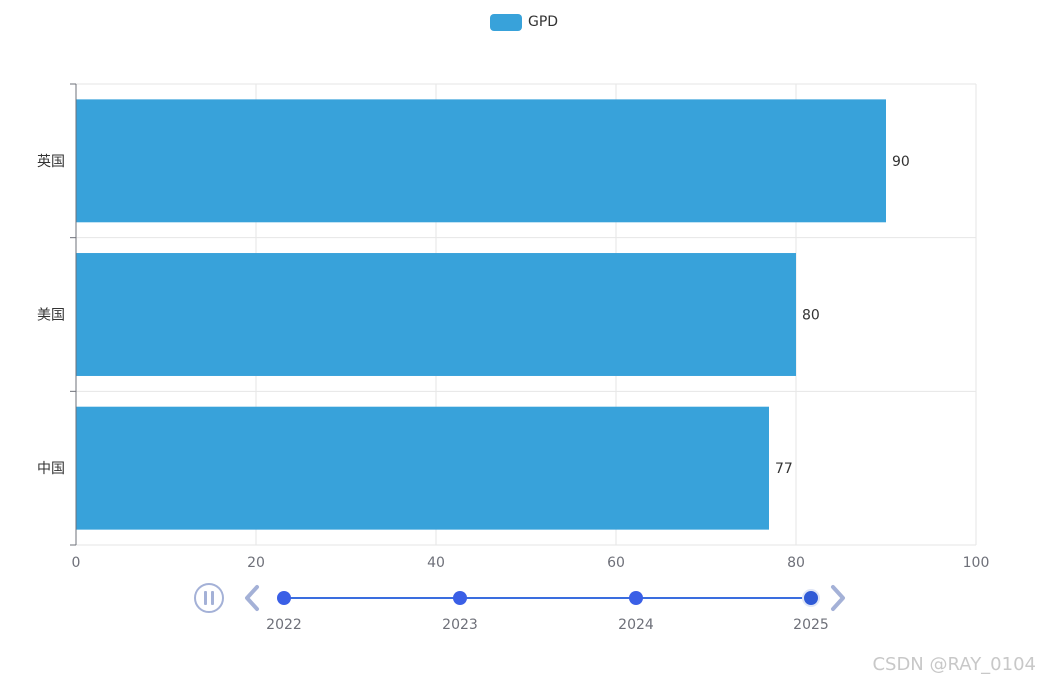  I want to click on timeline-year-label: 2023, so click(460, 625).